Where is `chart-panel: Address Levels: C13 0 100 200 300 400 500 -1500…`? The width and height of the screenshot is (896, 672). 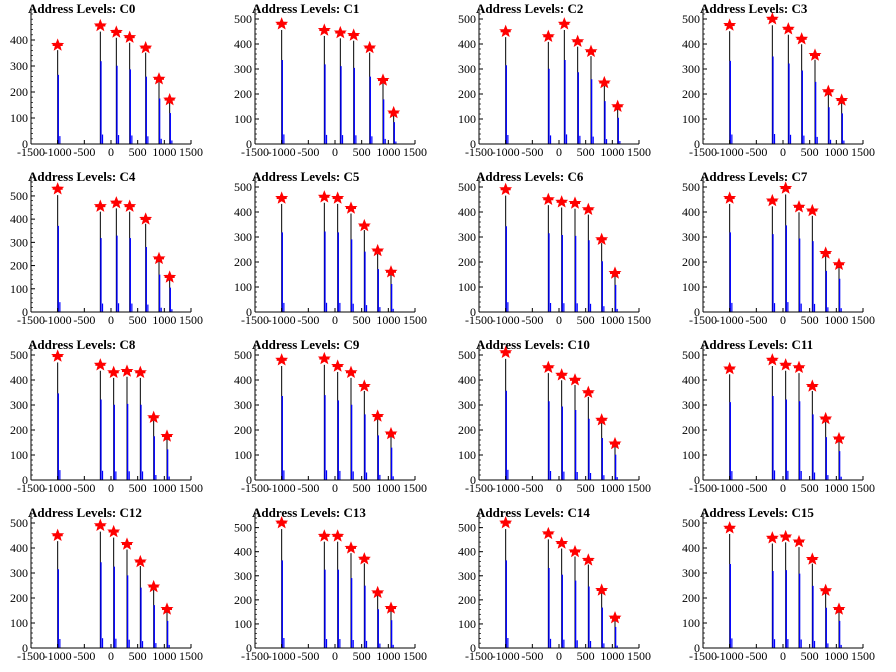 chart-panel: Address Levels: C13 0 100 200 300 400 500 -1500… is located at coordinates (336, 588).